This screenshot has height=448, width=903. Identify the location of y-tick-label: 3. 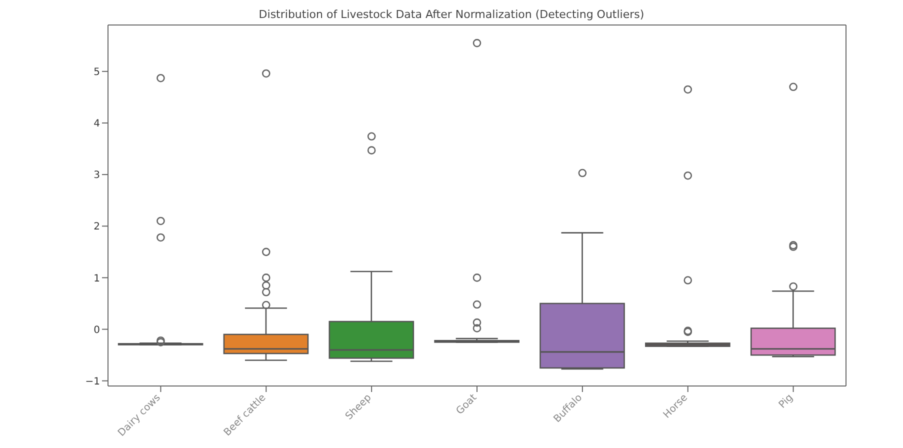
(97, 176).